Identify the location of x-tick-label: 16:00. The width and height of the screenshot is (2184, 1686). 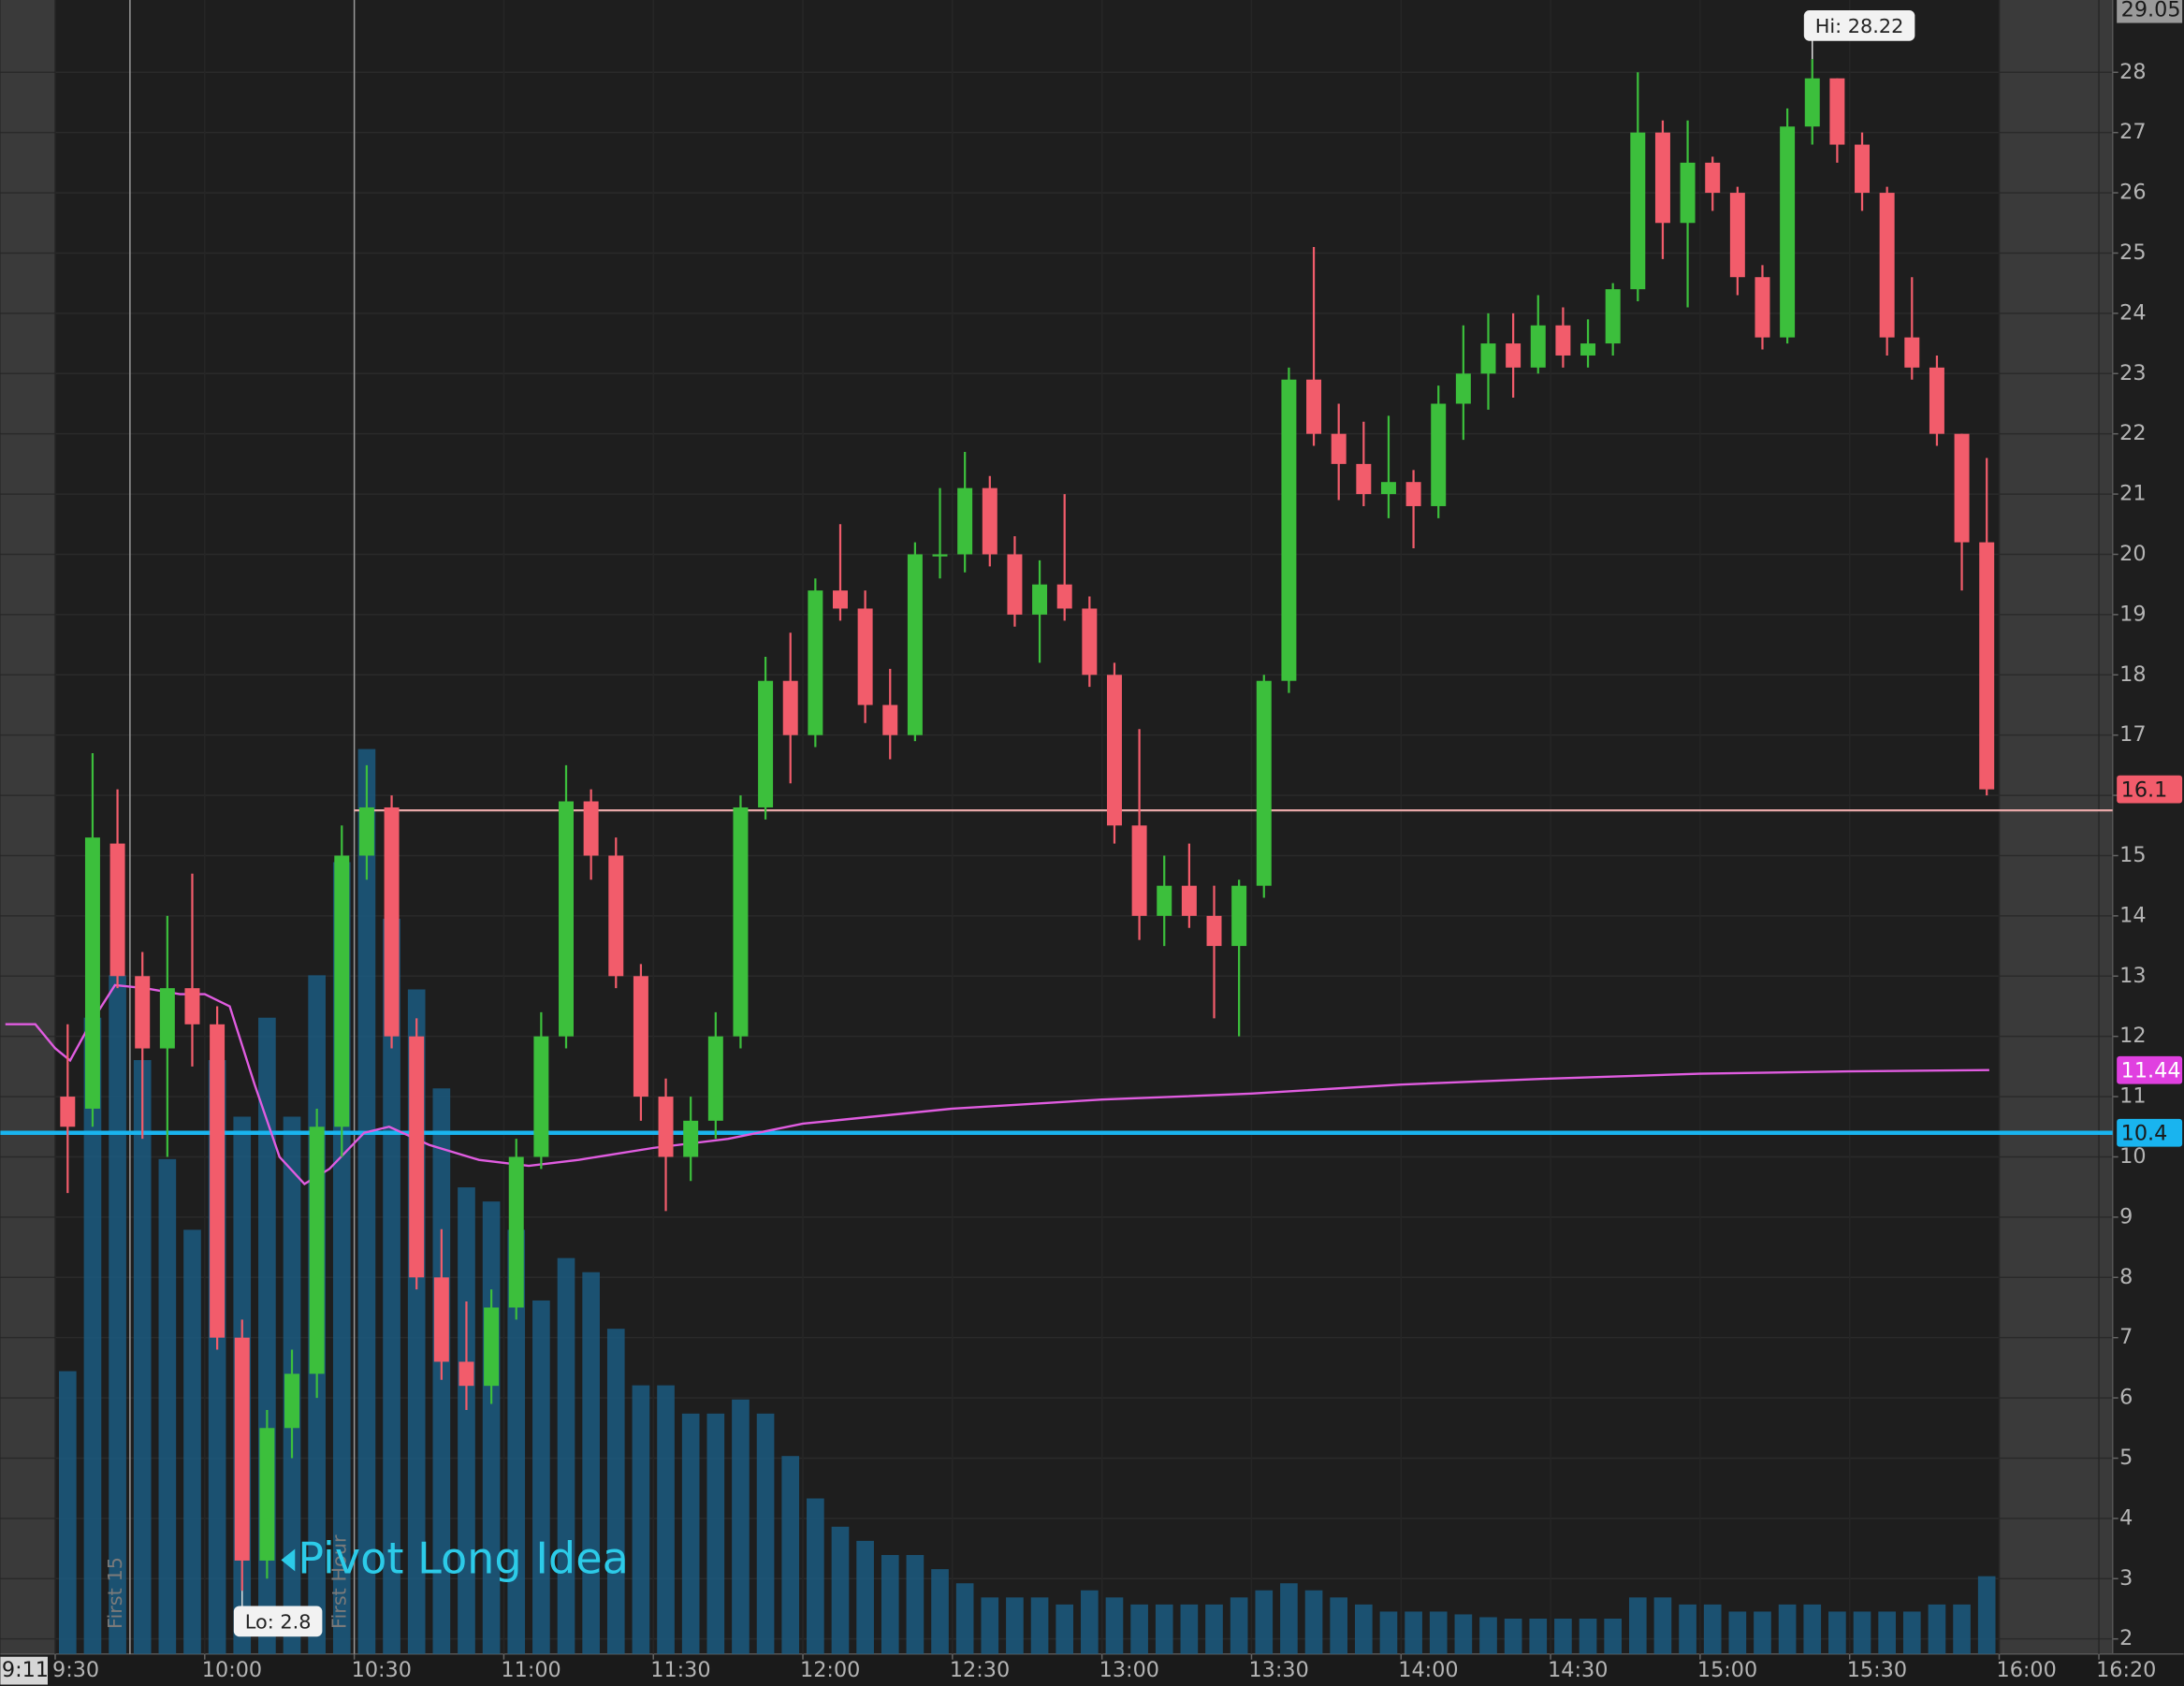
(2027, 1670).